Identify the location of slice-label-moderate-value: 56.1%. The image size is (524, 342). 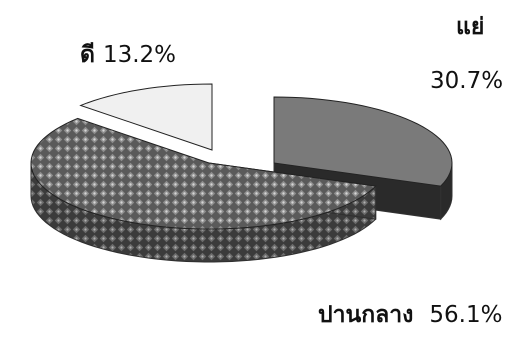
(466, 315).